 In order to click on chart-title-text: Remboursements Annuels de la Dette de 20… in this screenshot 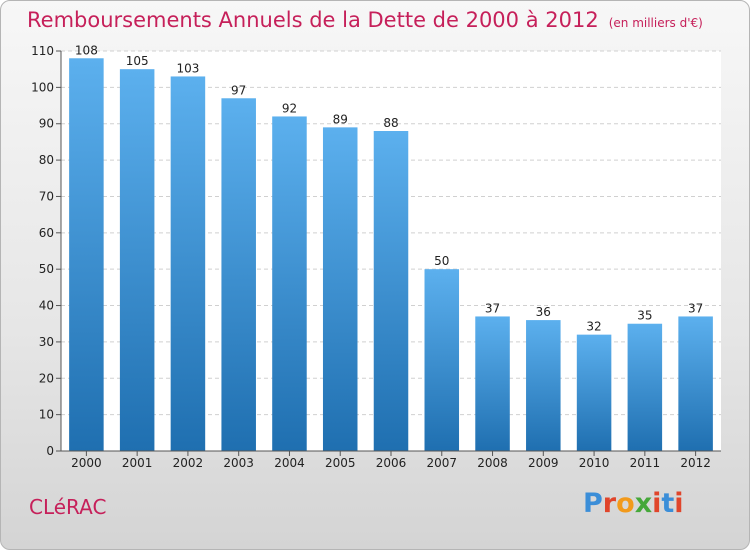, I will do `click(313, 20)`.